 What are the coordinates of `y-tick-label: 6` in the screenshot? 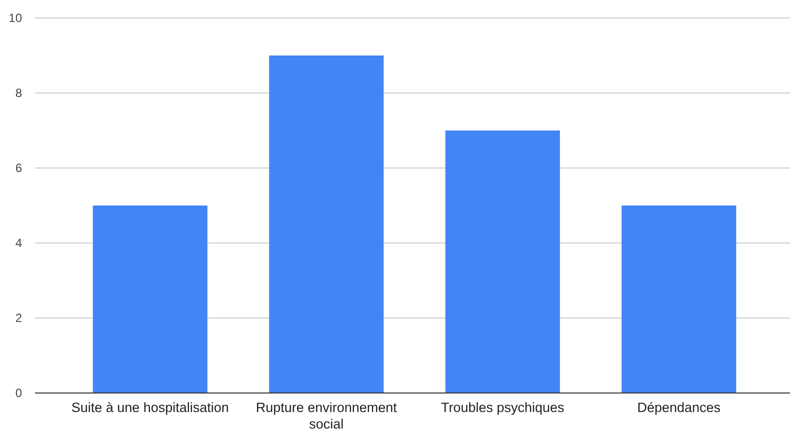 It's located at (18, 167).